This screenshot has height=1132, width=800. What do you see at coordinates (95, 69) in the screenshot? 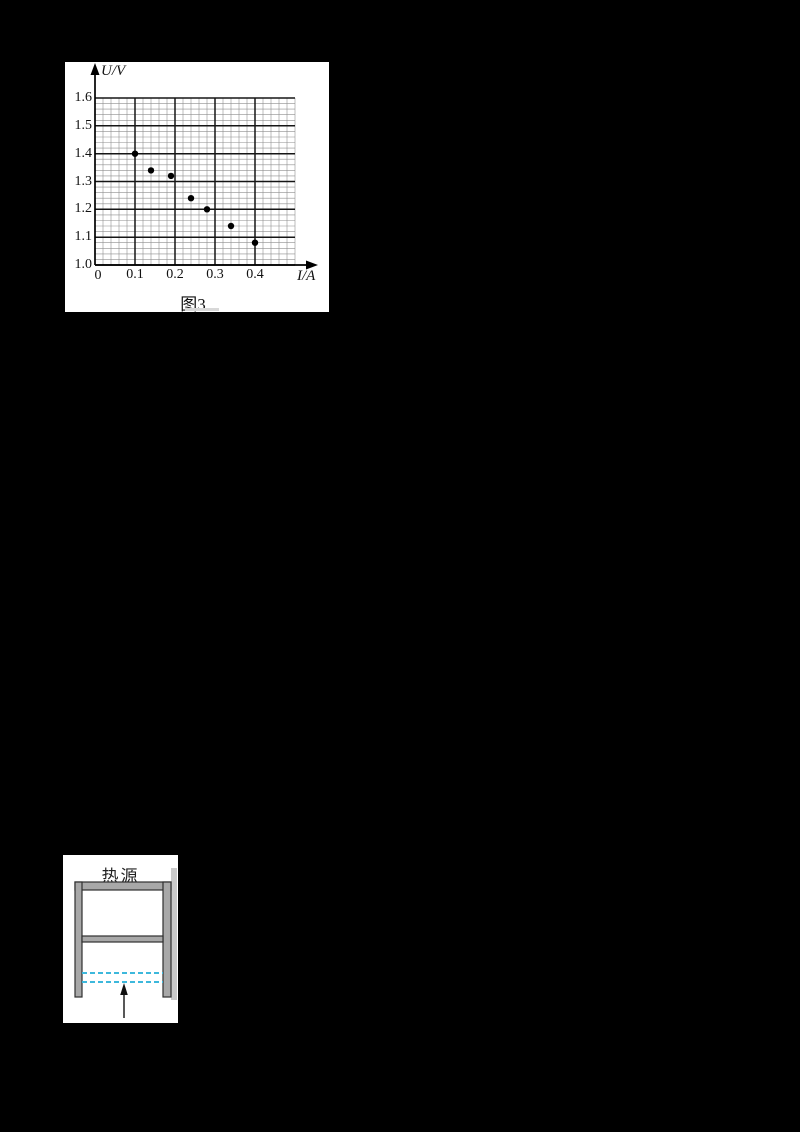
I see `y-axis-arrowhead` at bounding box center [95, 69].